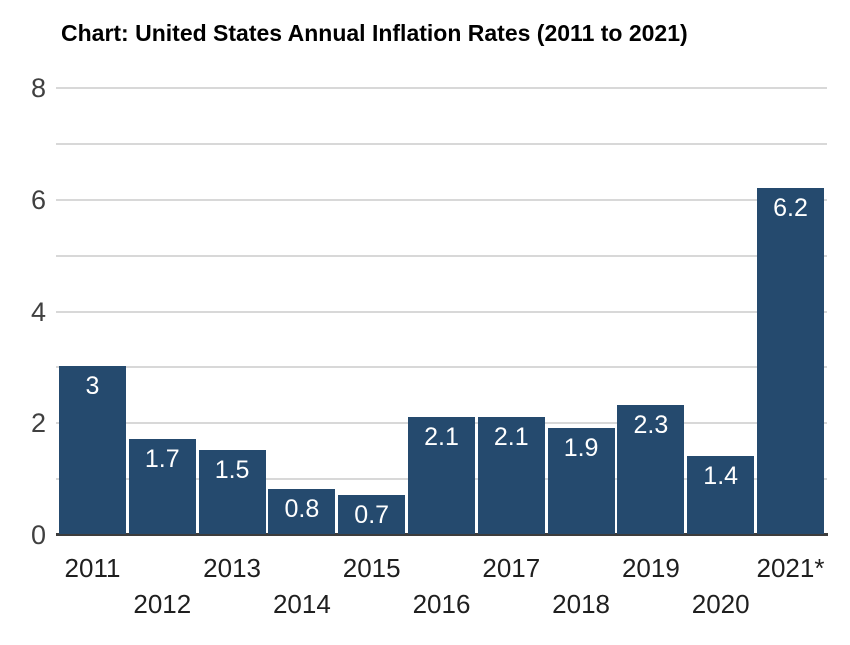 This screenshot has width=850, height=645. Describe the element at coordinates (790, 360) in the screenshot. I see `bar-2021*: 6.2` at that location.